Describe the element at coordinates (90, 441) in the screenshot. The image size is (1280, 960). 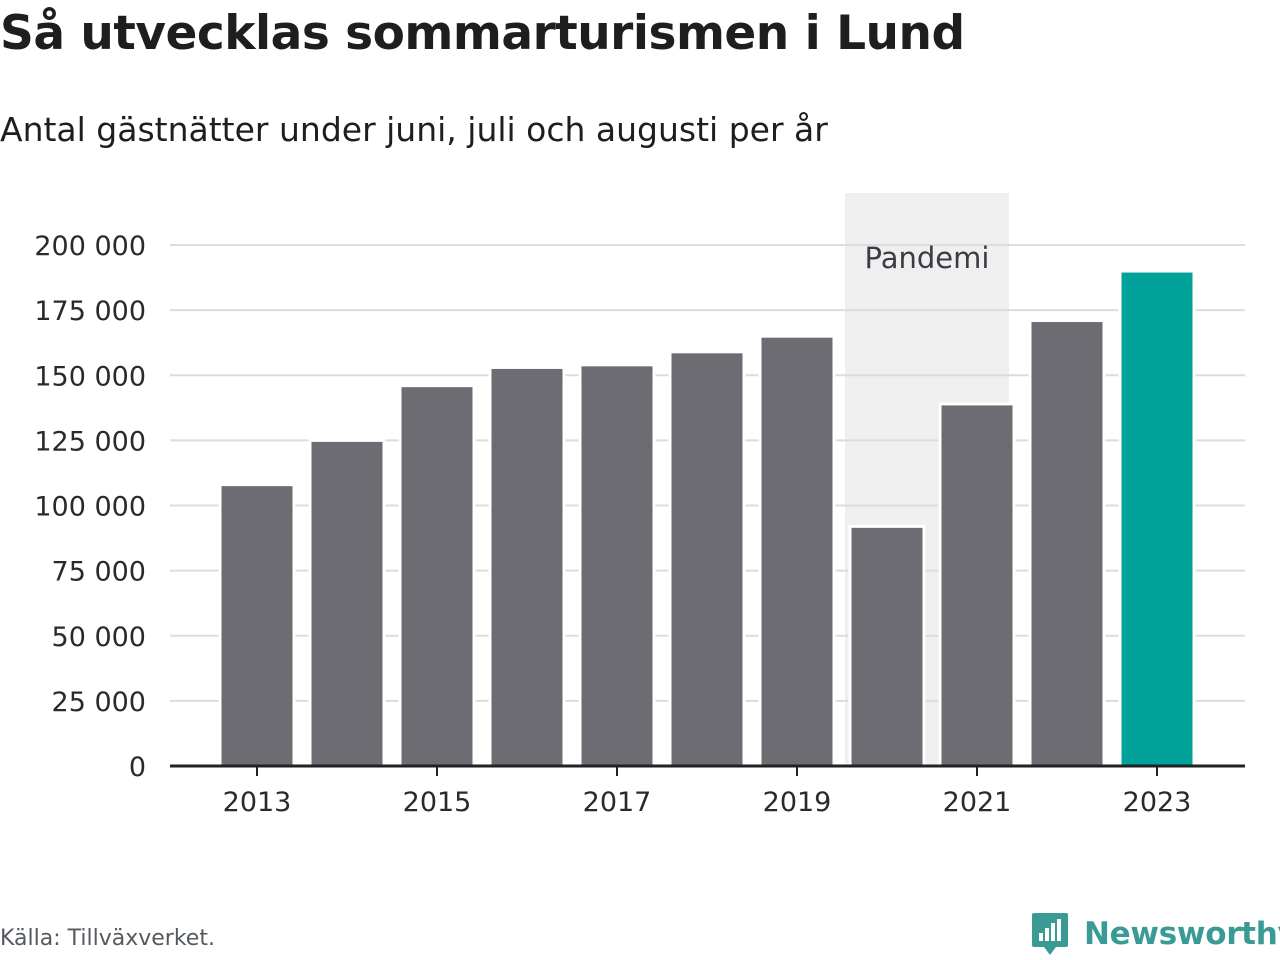
I see `y-tick-label: 125 000` at that location.